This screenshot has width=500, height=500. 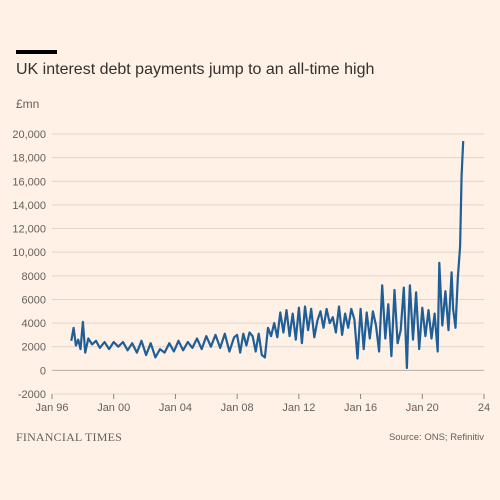 I want to click on x-tick-label: Jan 20, so click(x=422, y=408).